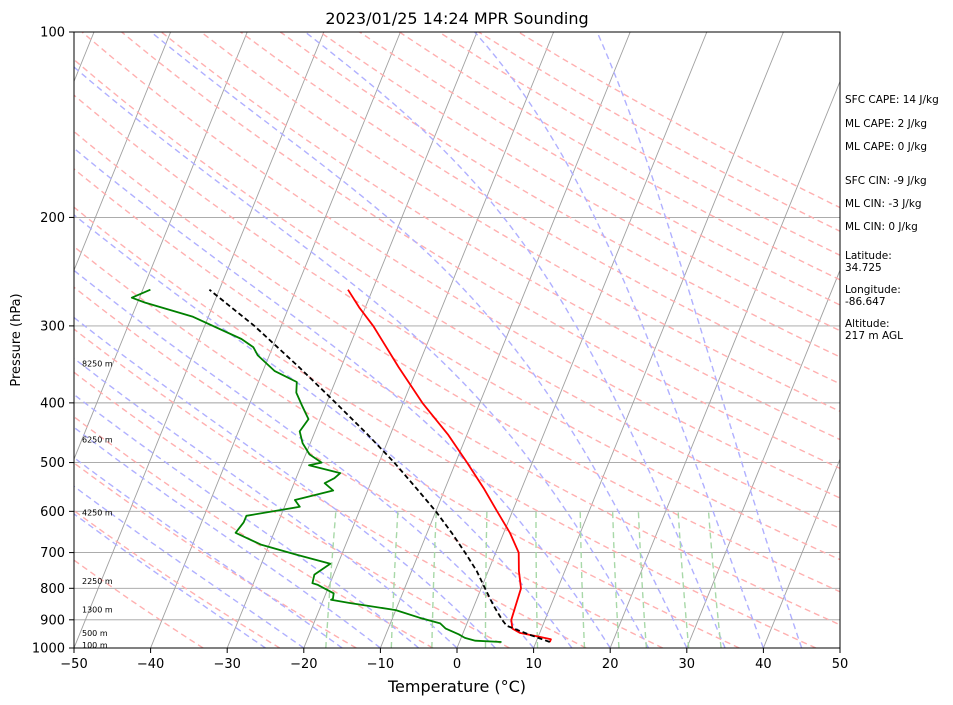 This screenshot has height=705, width=953. Describe the element at coordinates (868, 256) in the screenshot. I see `latitude-label: Latitude:` at that location.